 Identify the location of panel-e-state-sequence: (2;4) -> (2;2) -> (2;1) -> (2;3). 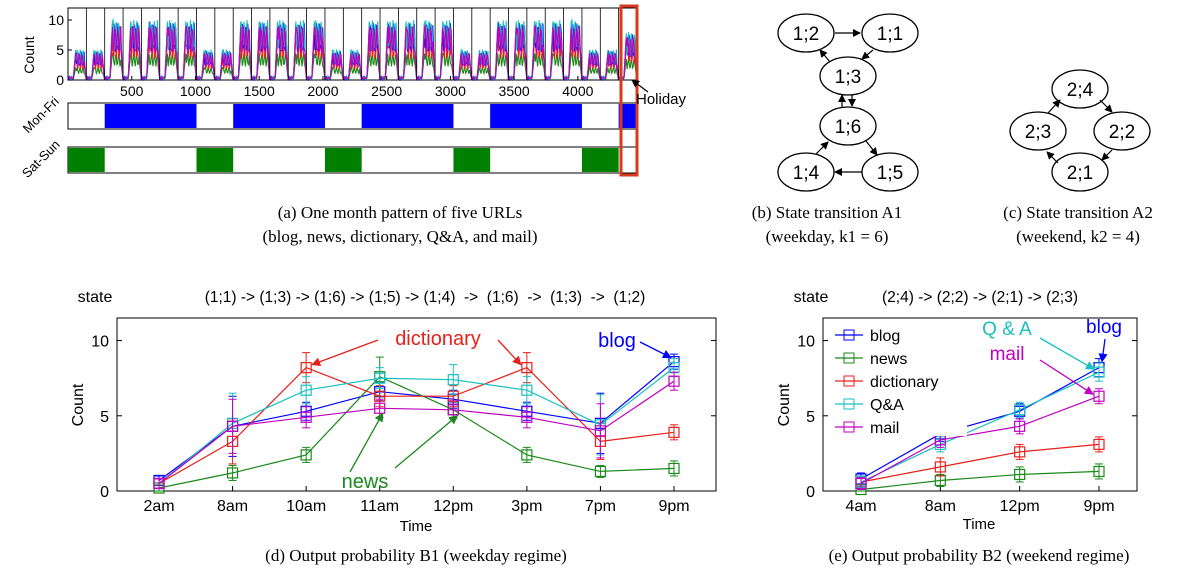
(980, 297).